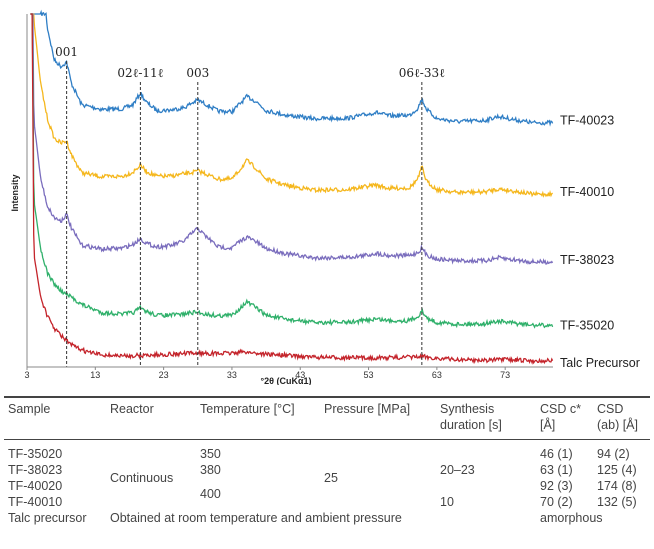  Describe the element at coordinates (564, 418) in the screenshot. I see `header-csd-c: CSD c* [Å]` at that location.